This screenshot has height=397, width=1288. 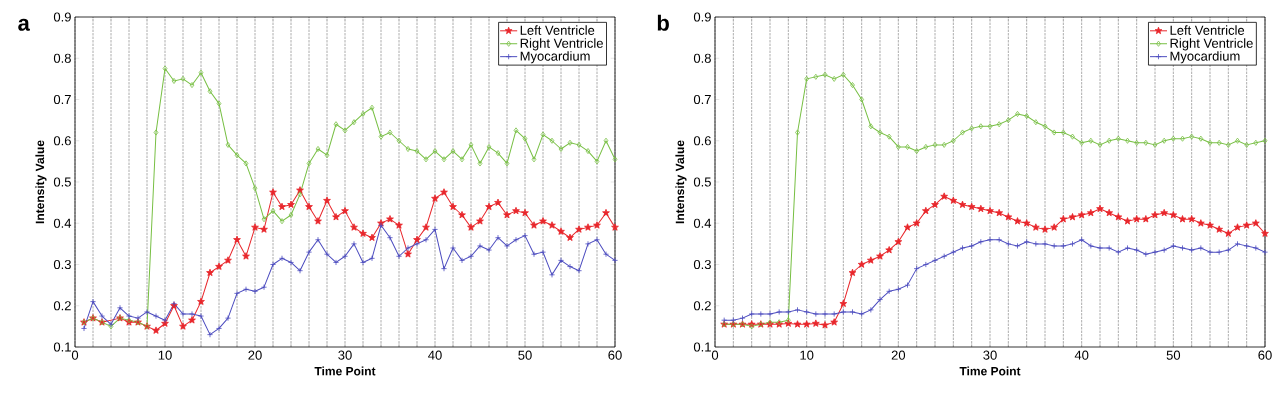 What do you see at coordinates (663, 22) in the screenshot?
I see `chart-title: b` at bounding box center [663, 22].